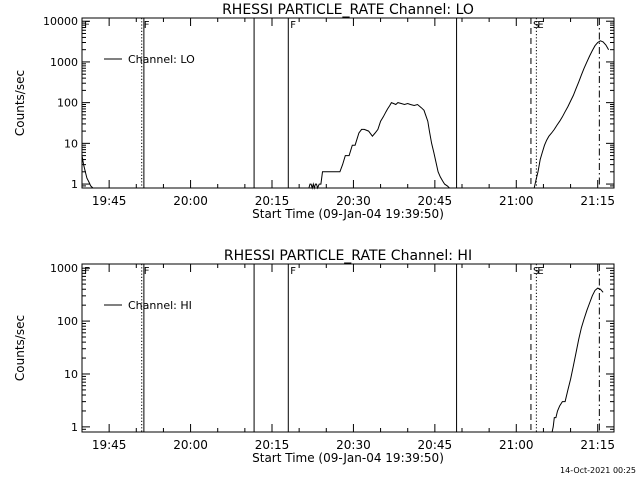 This screenshot has width=640, height=480. Describe the element at coordinates (348, 10) in the screenshot. I see `panel1-title: RHESSI PARTICLE_RATE Channel: LO` at that location.